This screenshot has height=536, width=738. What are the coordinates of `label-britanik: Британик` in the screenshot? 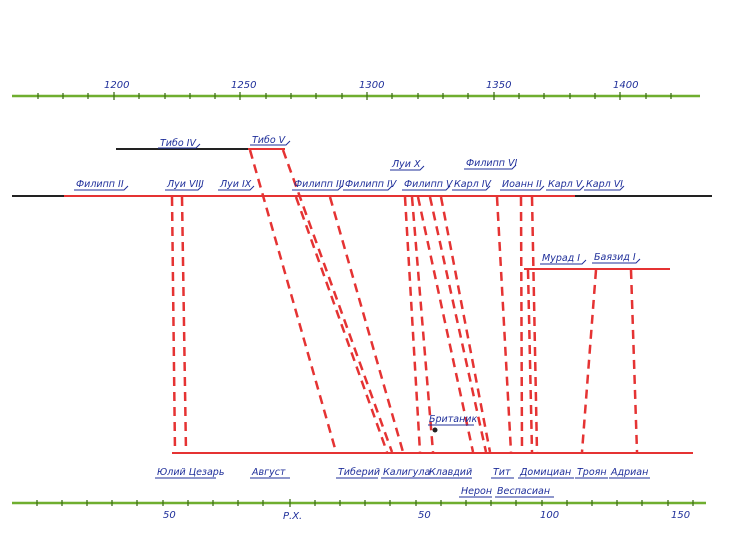 It's located at (453, 419).